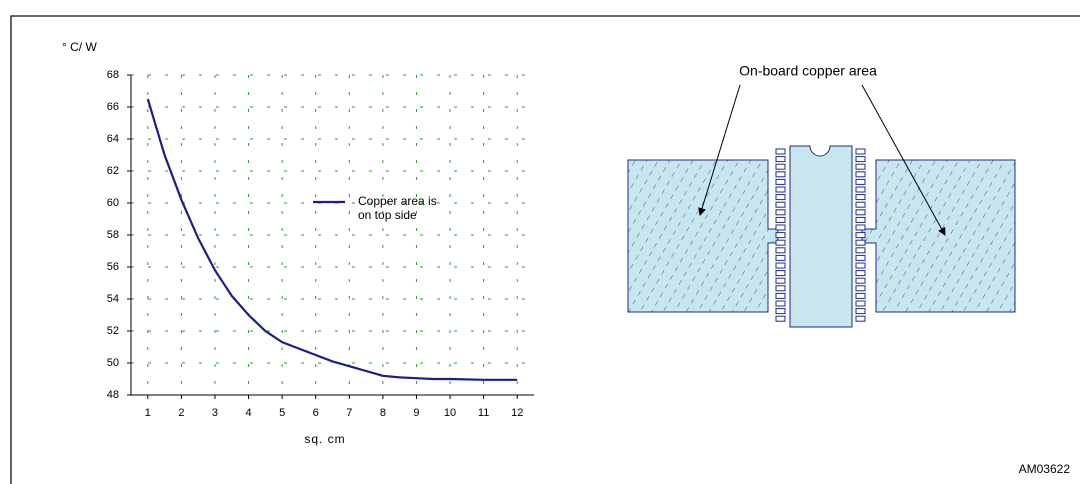 Image resolution: width=1080 pixels, height=484 pixels. Describe the element at coordinates (113, 107) in the screenshot. I see `y-tick-label: 66` at that location.